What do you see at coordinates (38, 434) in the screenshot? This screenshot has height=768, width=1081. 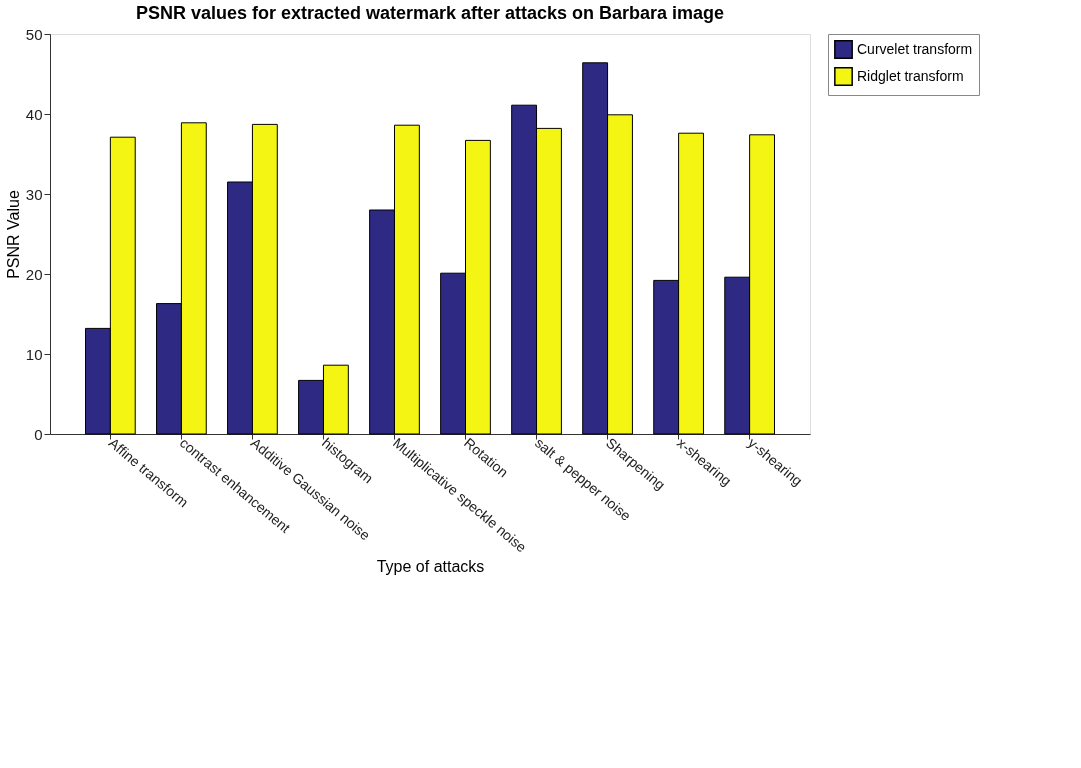 I see `y-tick-label: 0` at bounding box center [38, 434].